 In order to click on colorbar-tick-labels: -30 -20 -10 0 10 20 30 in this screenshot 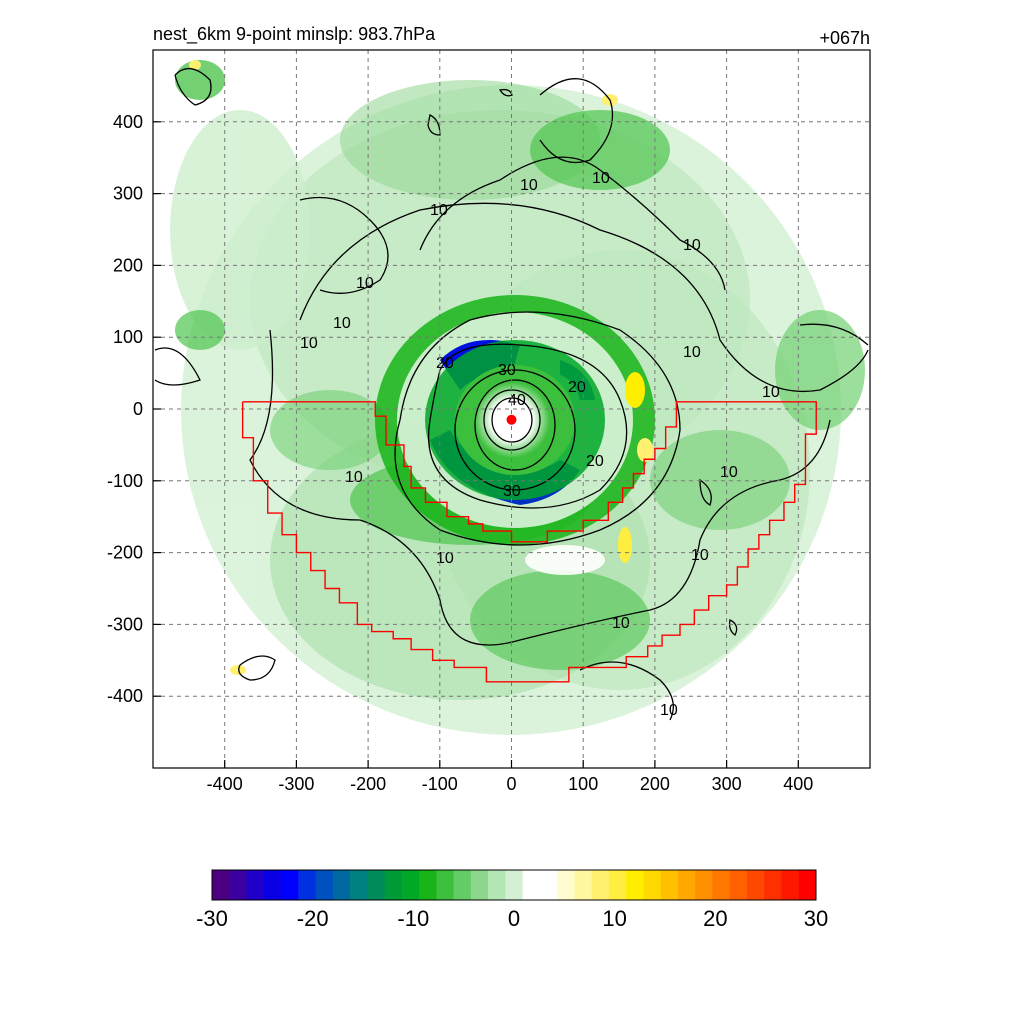, I will do `click(512, 918)`.